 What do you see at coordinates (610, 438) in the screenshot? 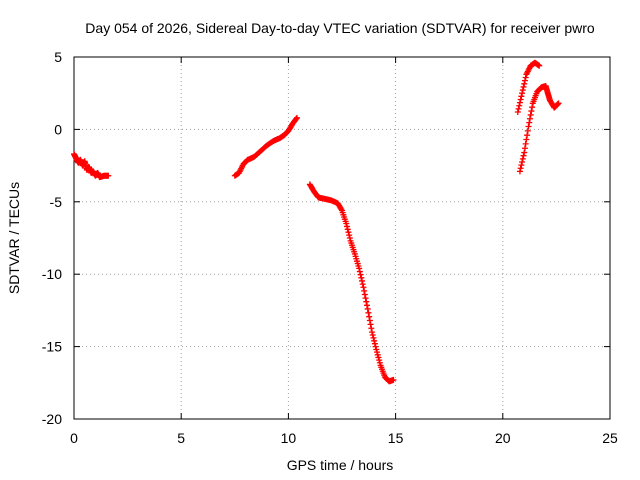
I see `x-tick-label: 25` at bounding box center [610, 438].